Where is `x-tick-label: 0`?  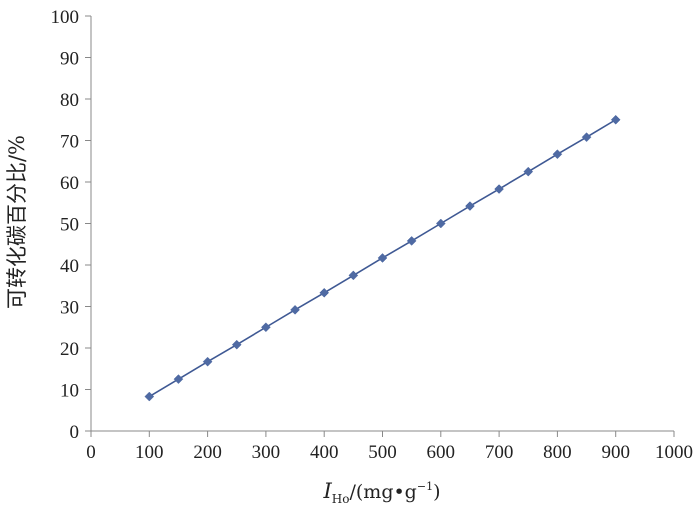 x-tick-label: 0 is located at coordinates (91, 452).